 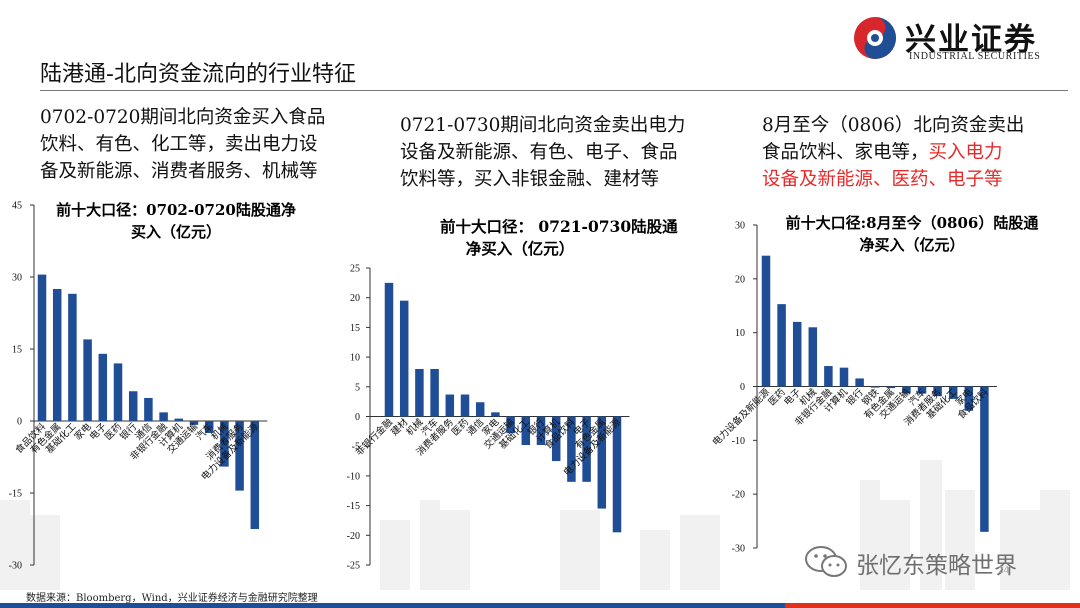 What do you see at coordinates (559, 226) in the screenshot?
I see `chart-title: 前十大口径： 0721-0730陆股通` at bounding box center [559, 226].